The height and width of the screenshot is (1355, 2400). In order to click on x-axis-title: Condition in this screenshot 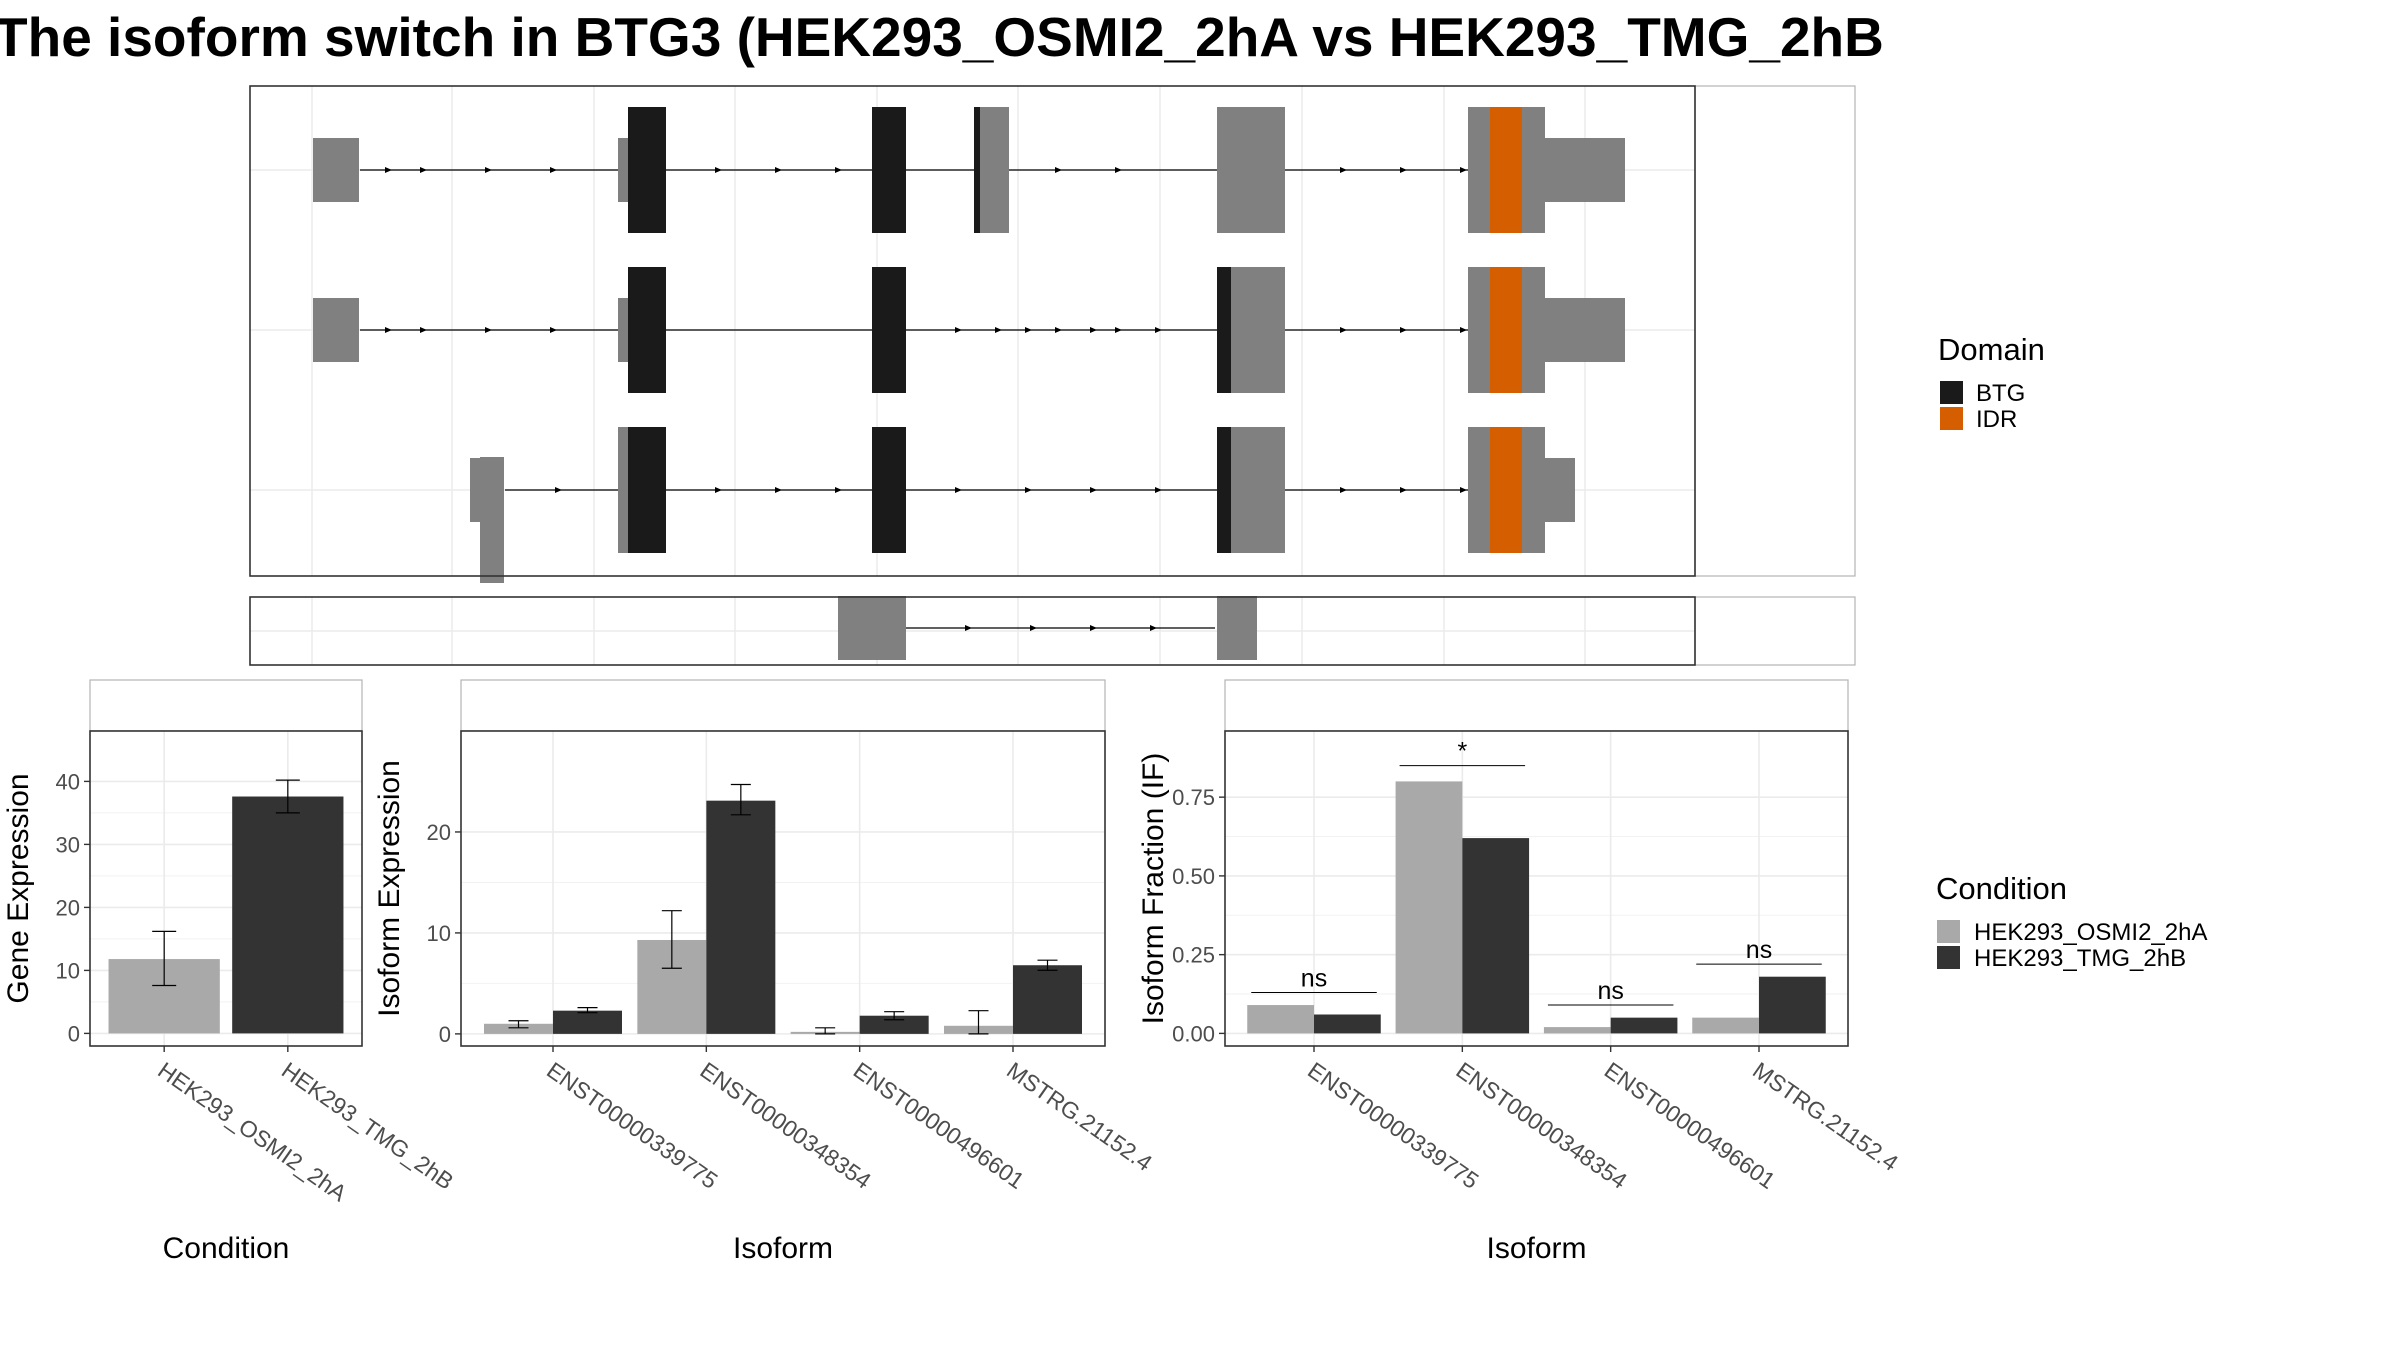, I will do `click(226, 1248)`.